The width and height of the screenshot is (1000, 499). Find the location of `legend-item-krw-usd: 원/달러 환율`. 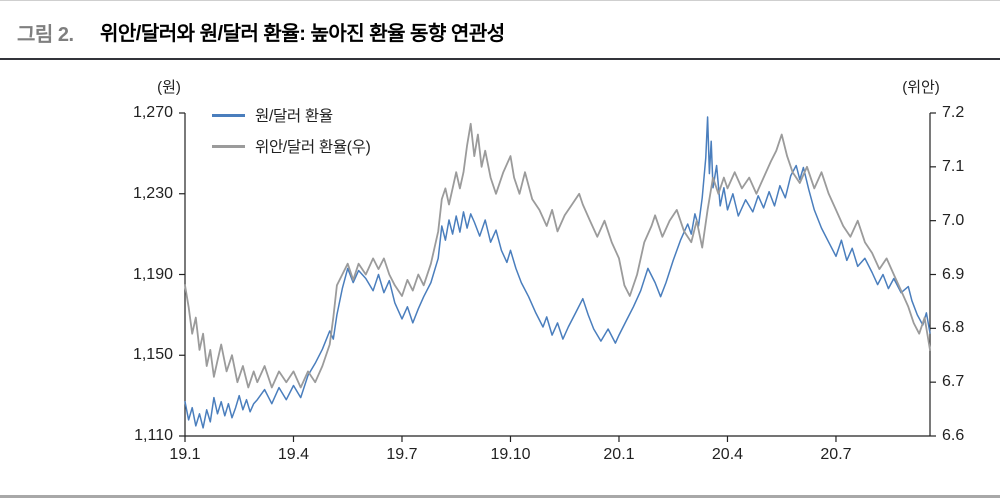

legend-item-krw-usd: 원/달러 환율 is located at coordinates (291, 115).